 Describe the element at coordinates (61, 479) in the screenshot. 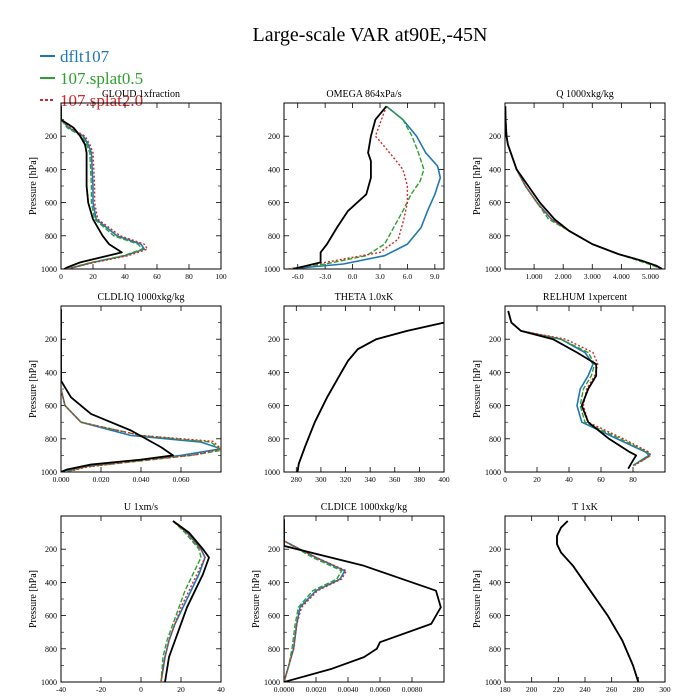

I see `x-tick-label: 0.000` at that location.